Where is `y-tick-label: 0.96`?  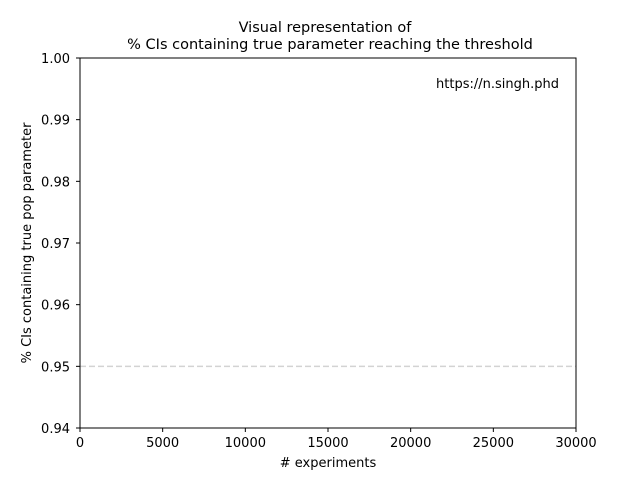 y-tick-label: 0.96 is located at coordinates (55, 306).